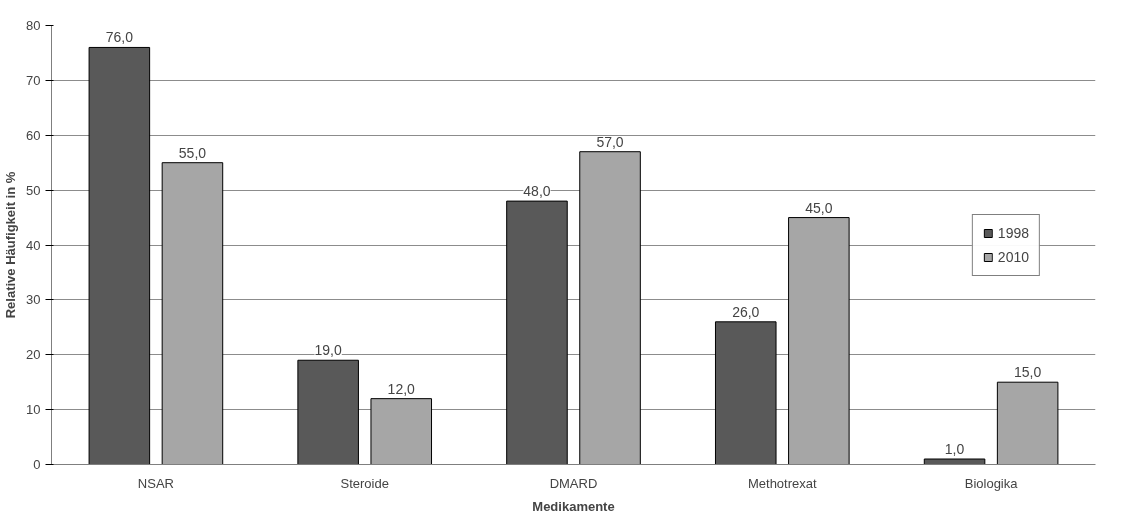 Image resolution: width=1129 pixels, height=520 pixels. I want to click on data-label: 19,0, so click(328, 350).